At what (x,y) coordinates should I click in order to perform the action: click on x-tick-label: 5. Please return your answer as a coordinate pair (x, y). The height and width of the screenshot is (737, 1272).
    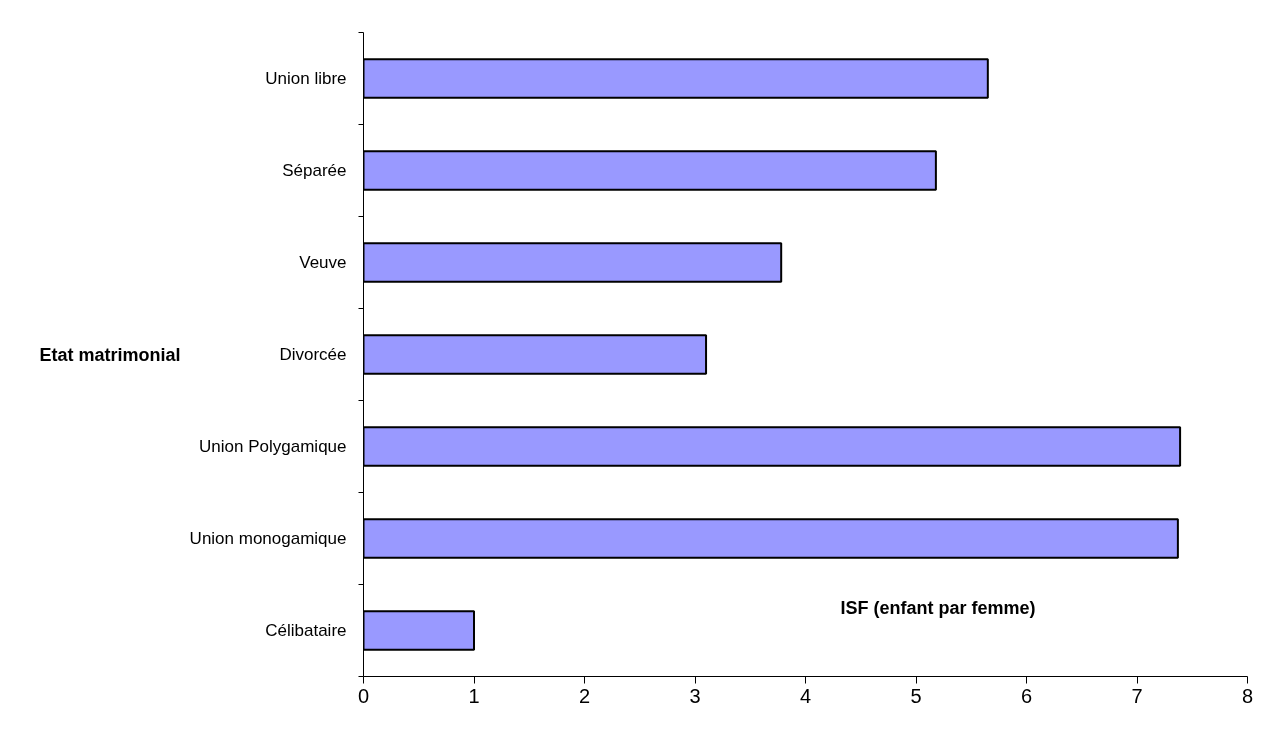
    Looking at the image, I should click on (916, 695).